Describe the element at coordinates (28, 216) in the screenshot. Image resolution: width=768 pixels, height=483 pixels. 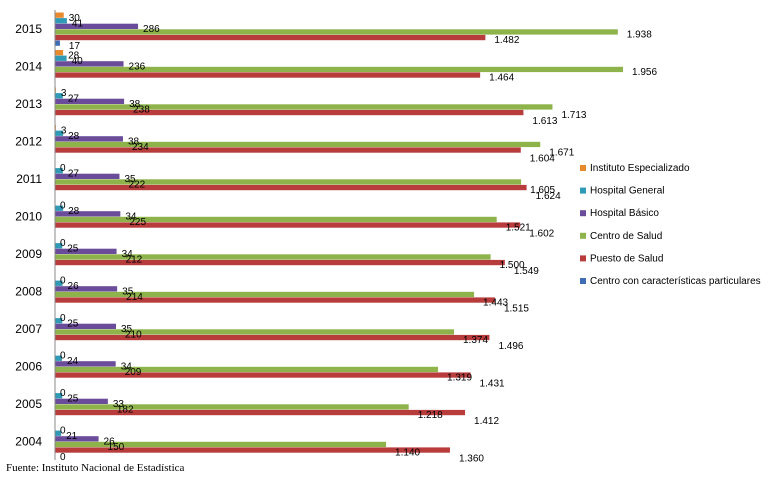
I see `year-label-2010: 2010` at that location.